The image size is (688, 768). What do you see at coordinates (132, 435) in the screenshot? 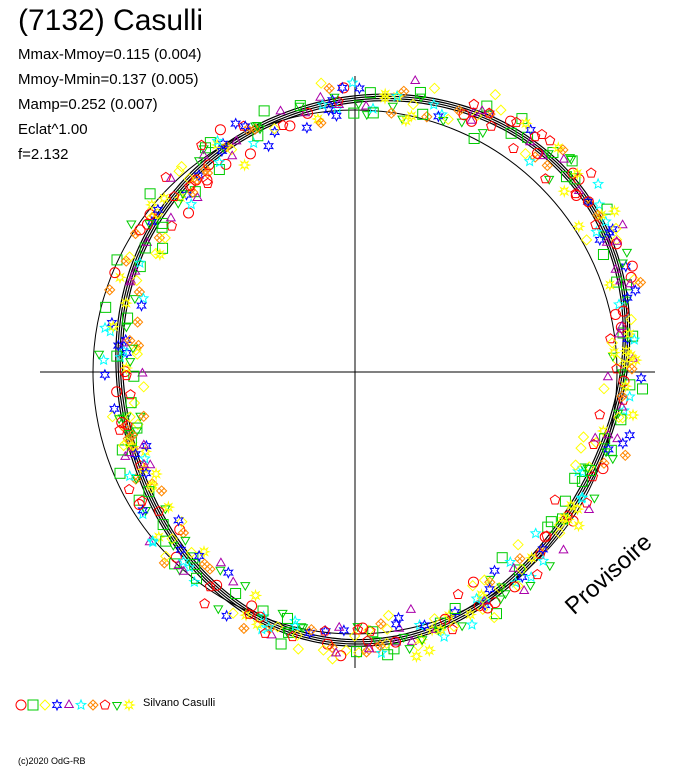
I see `data-point-529-x2` at bounding box center [132, 435].